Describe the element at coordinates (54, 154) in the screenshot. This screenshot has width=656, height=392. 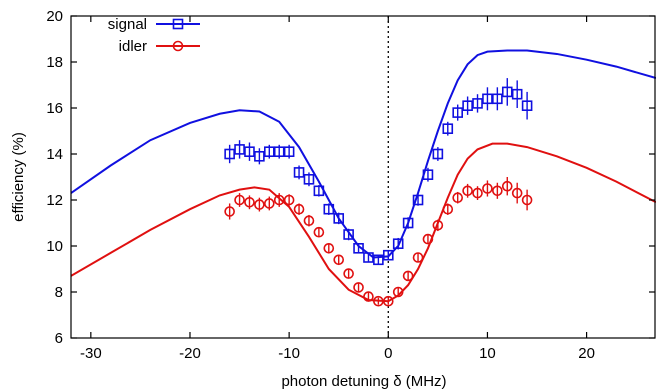
I see `y-tick-label: 14` at that location.